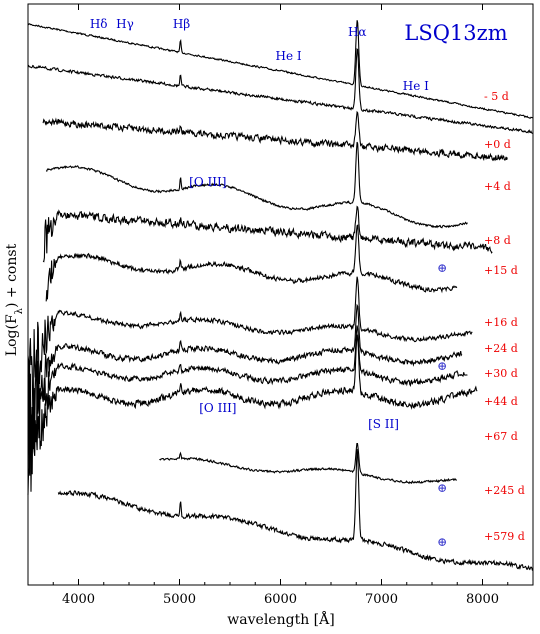  I want to click on line-id-label: Hβ, so click(181, 24).